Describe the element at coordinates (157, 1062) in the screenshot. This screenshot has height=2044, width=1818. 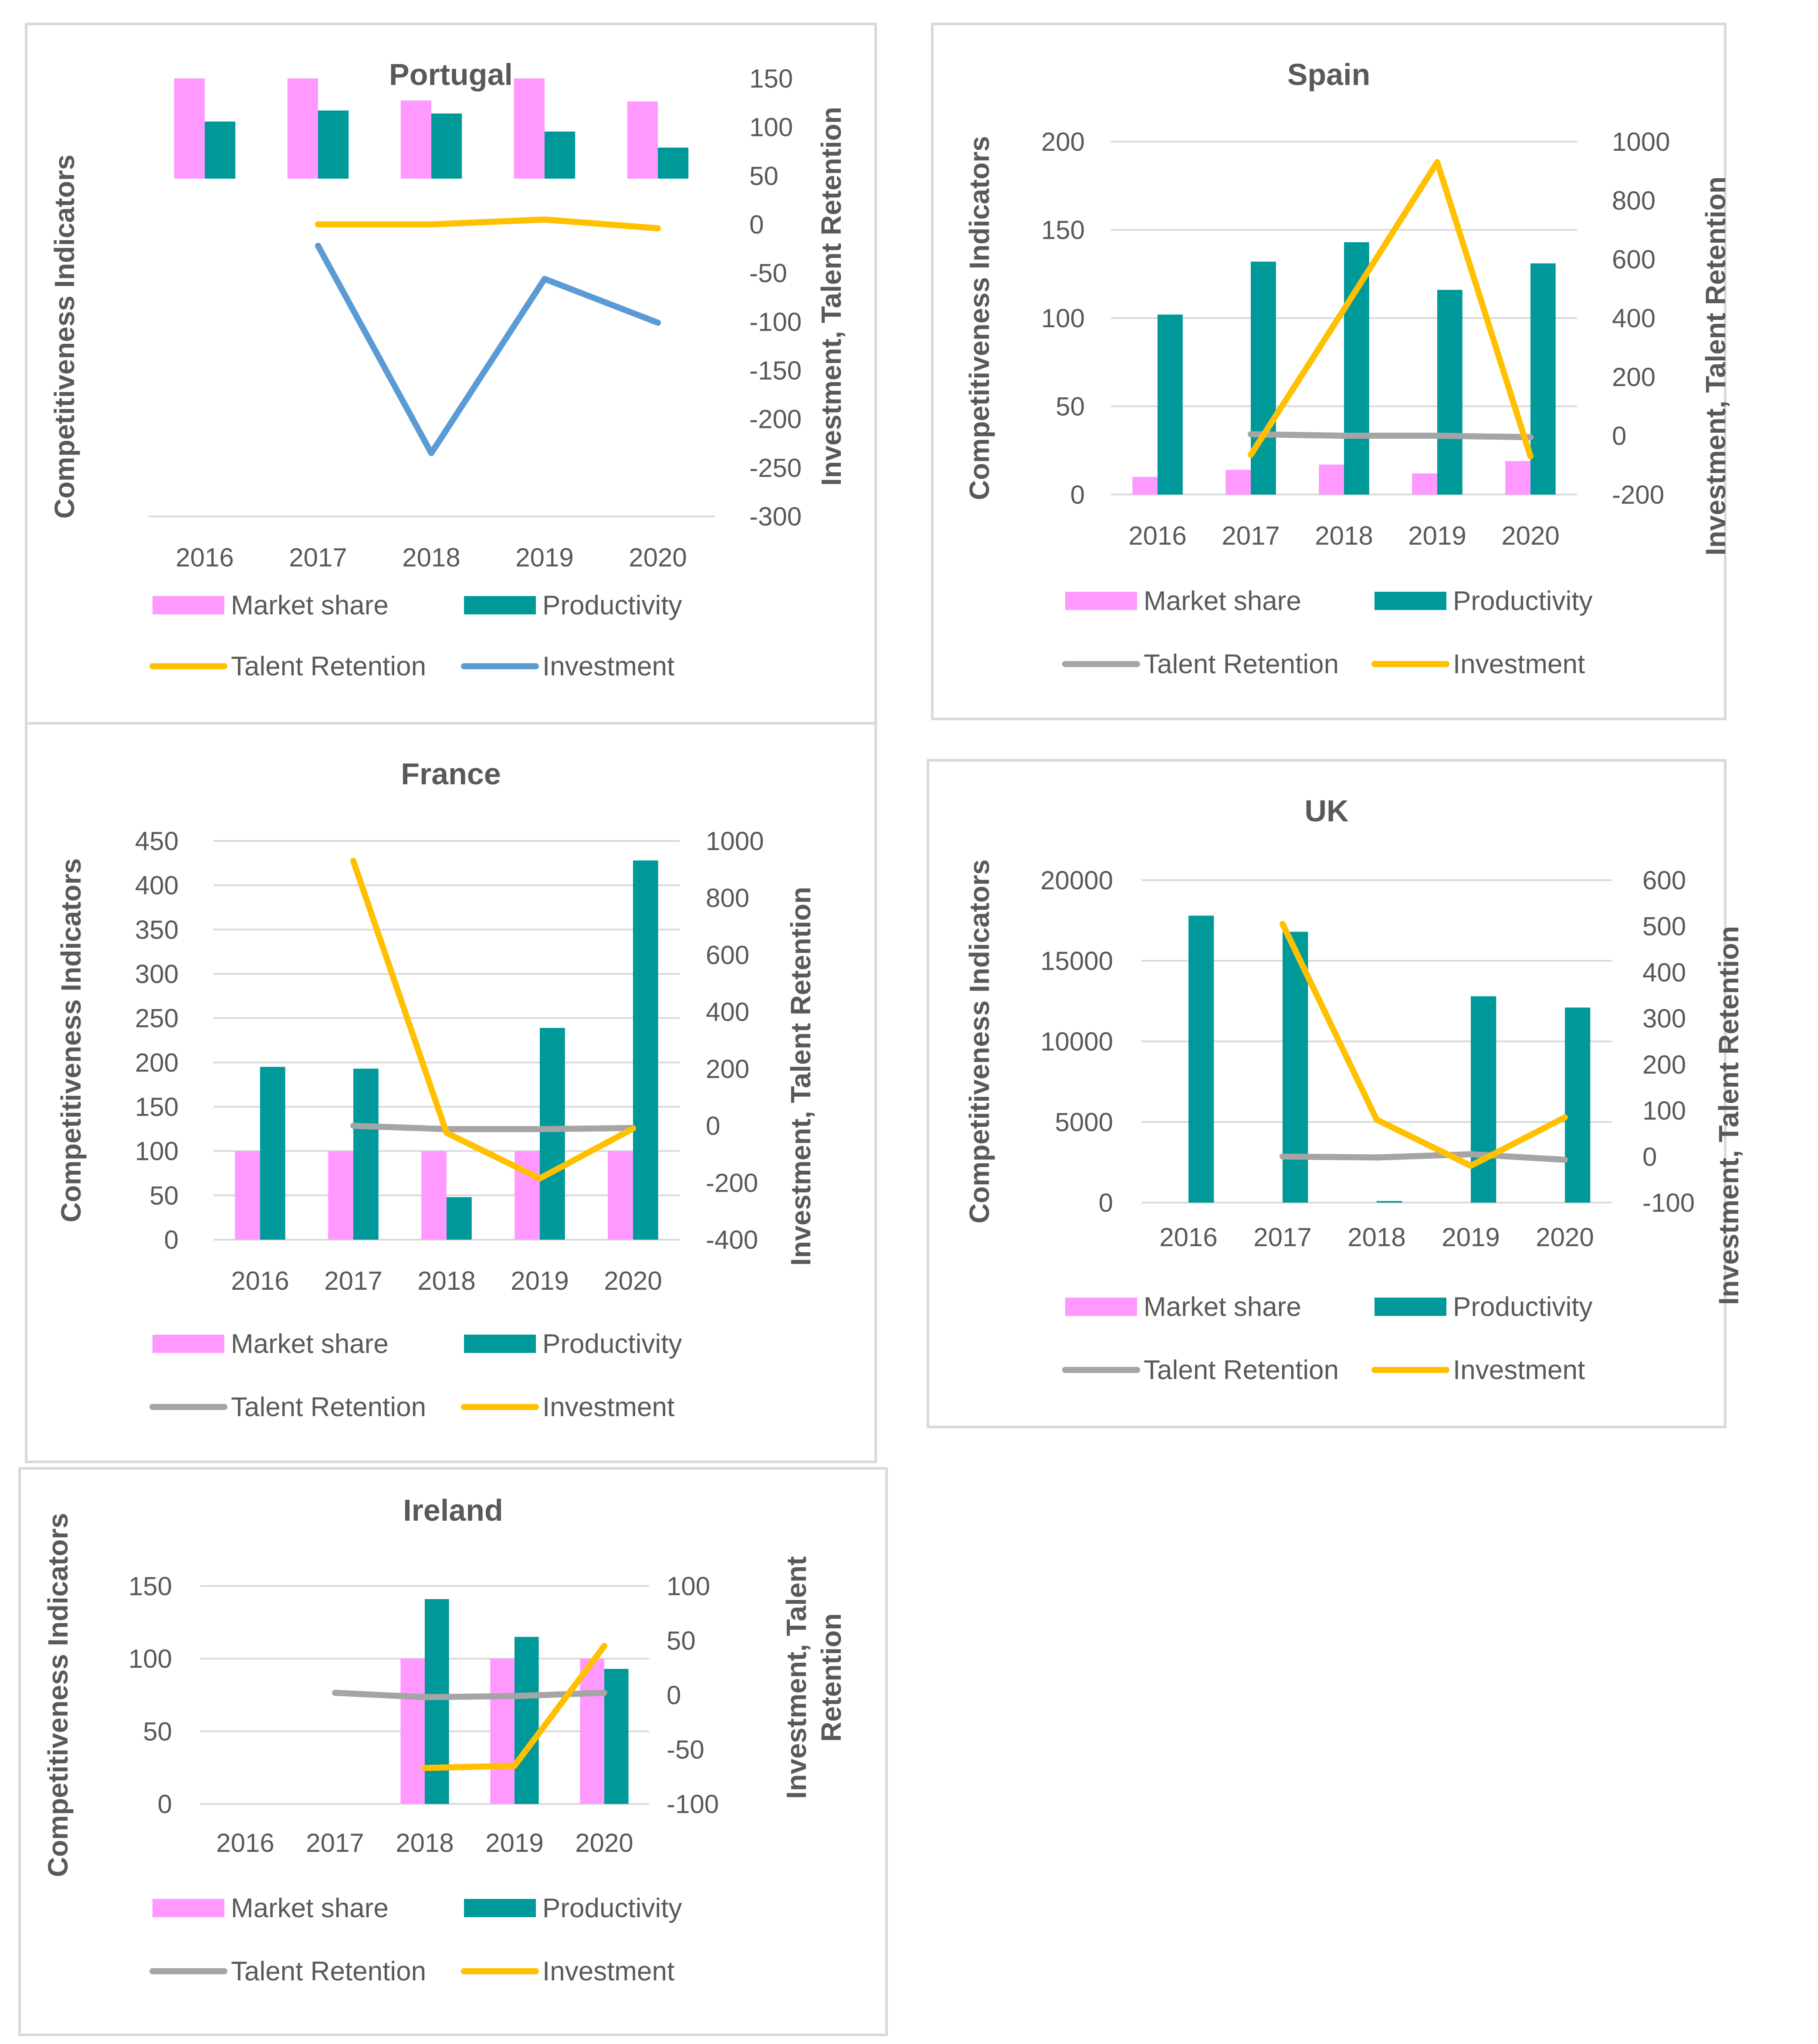
I see `france-y-tick-label: 200` at that location.